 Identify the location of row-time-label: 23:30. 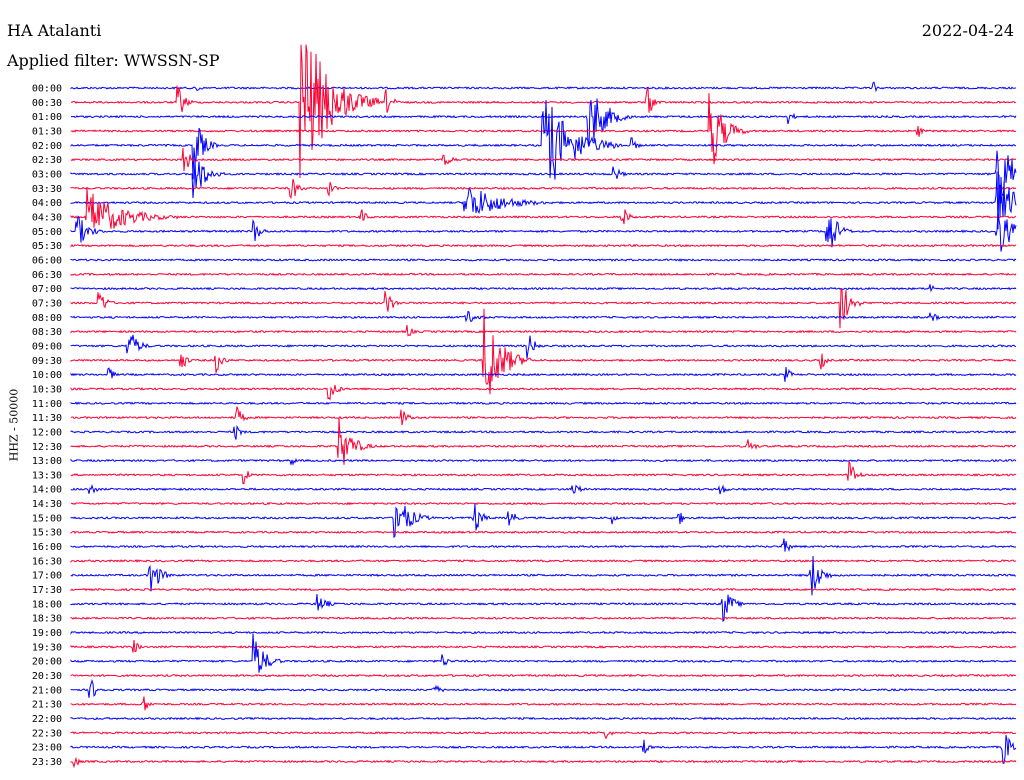
(47, 762).